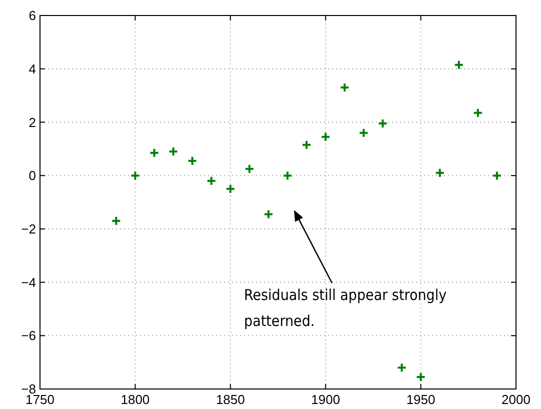 Image resolution: width=541 pixels, height=409 pixels. I want to click on y-tick-label: 4, so click(32, 68).